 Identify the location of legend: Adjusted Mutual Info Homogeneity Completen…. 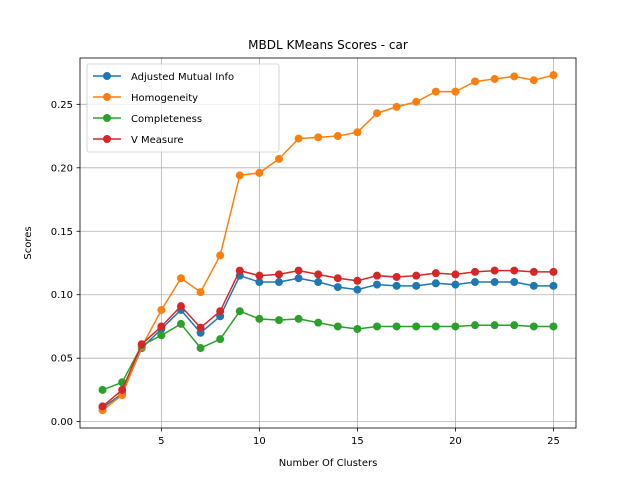
(183, 108).